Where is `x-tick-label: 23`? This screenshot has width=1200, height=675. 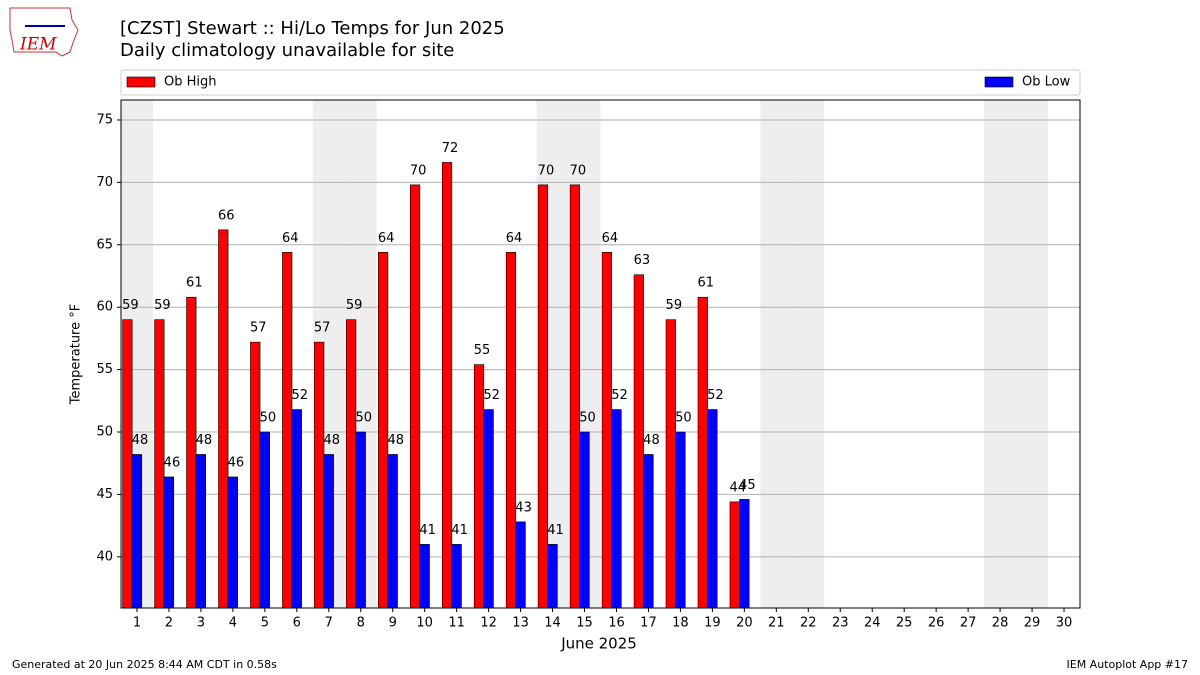
x-tick-label: 23 is located at coordinates (840, 623).